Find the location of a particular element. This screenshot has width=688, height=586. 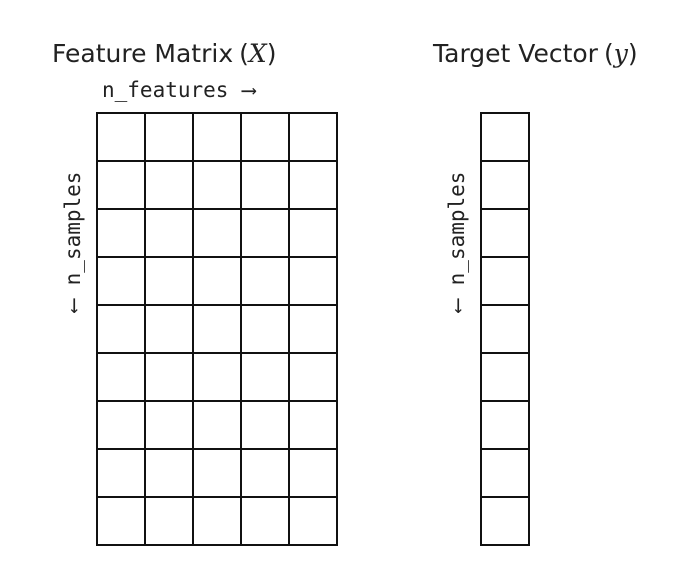

n-features-label: n_features ⟶ is located at coordinates (179, 90).